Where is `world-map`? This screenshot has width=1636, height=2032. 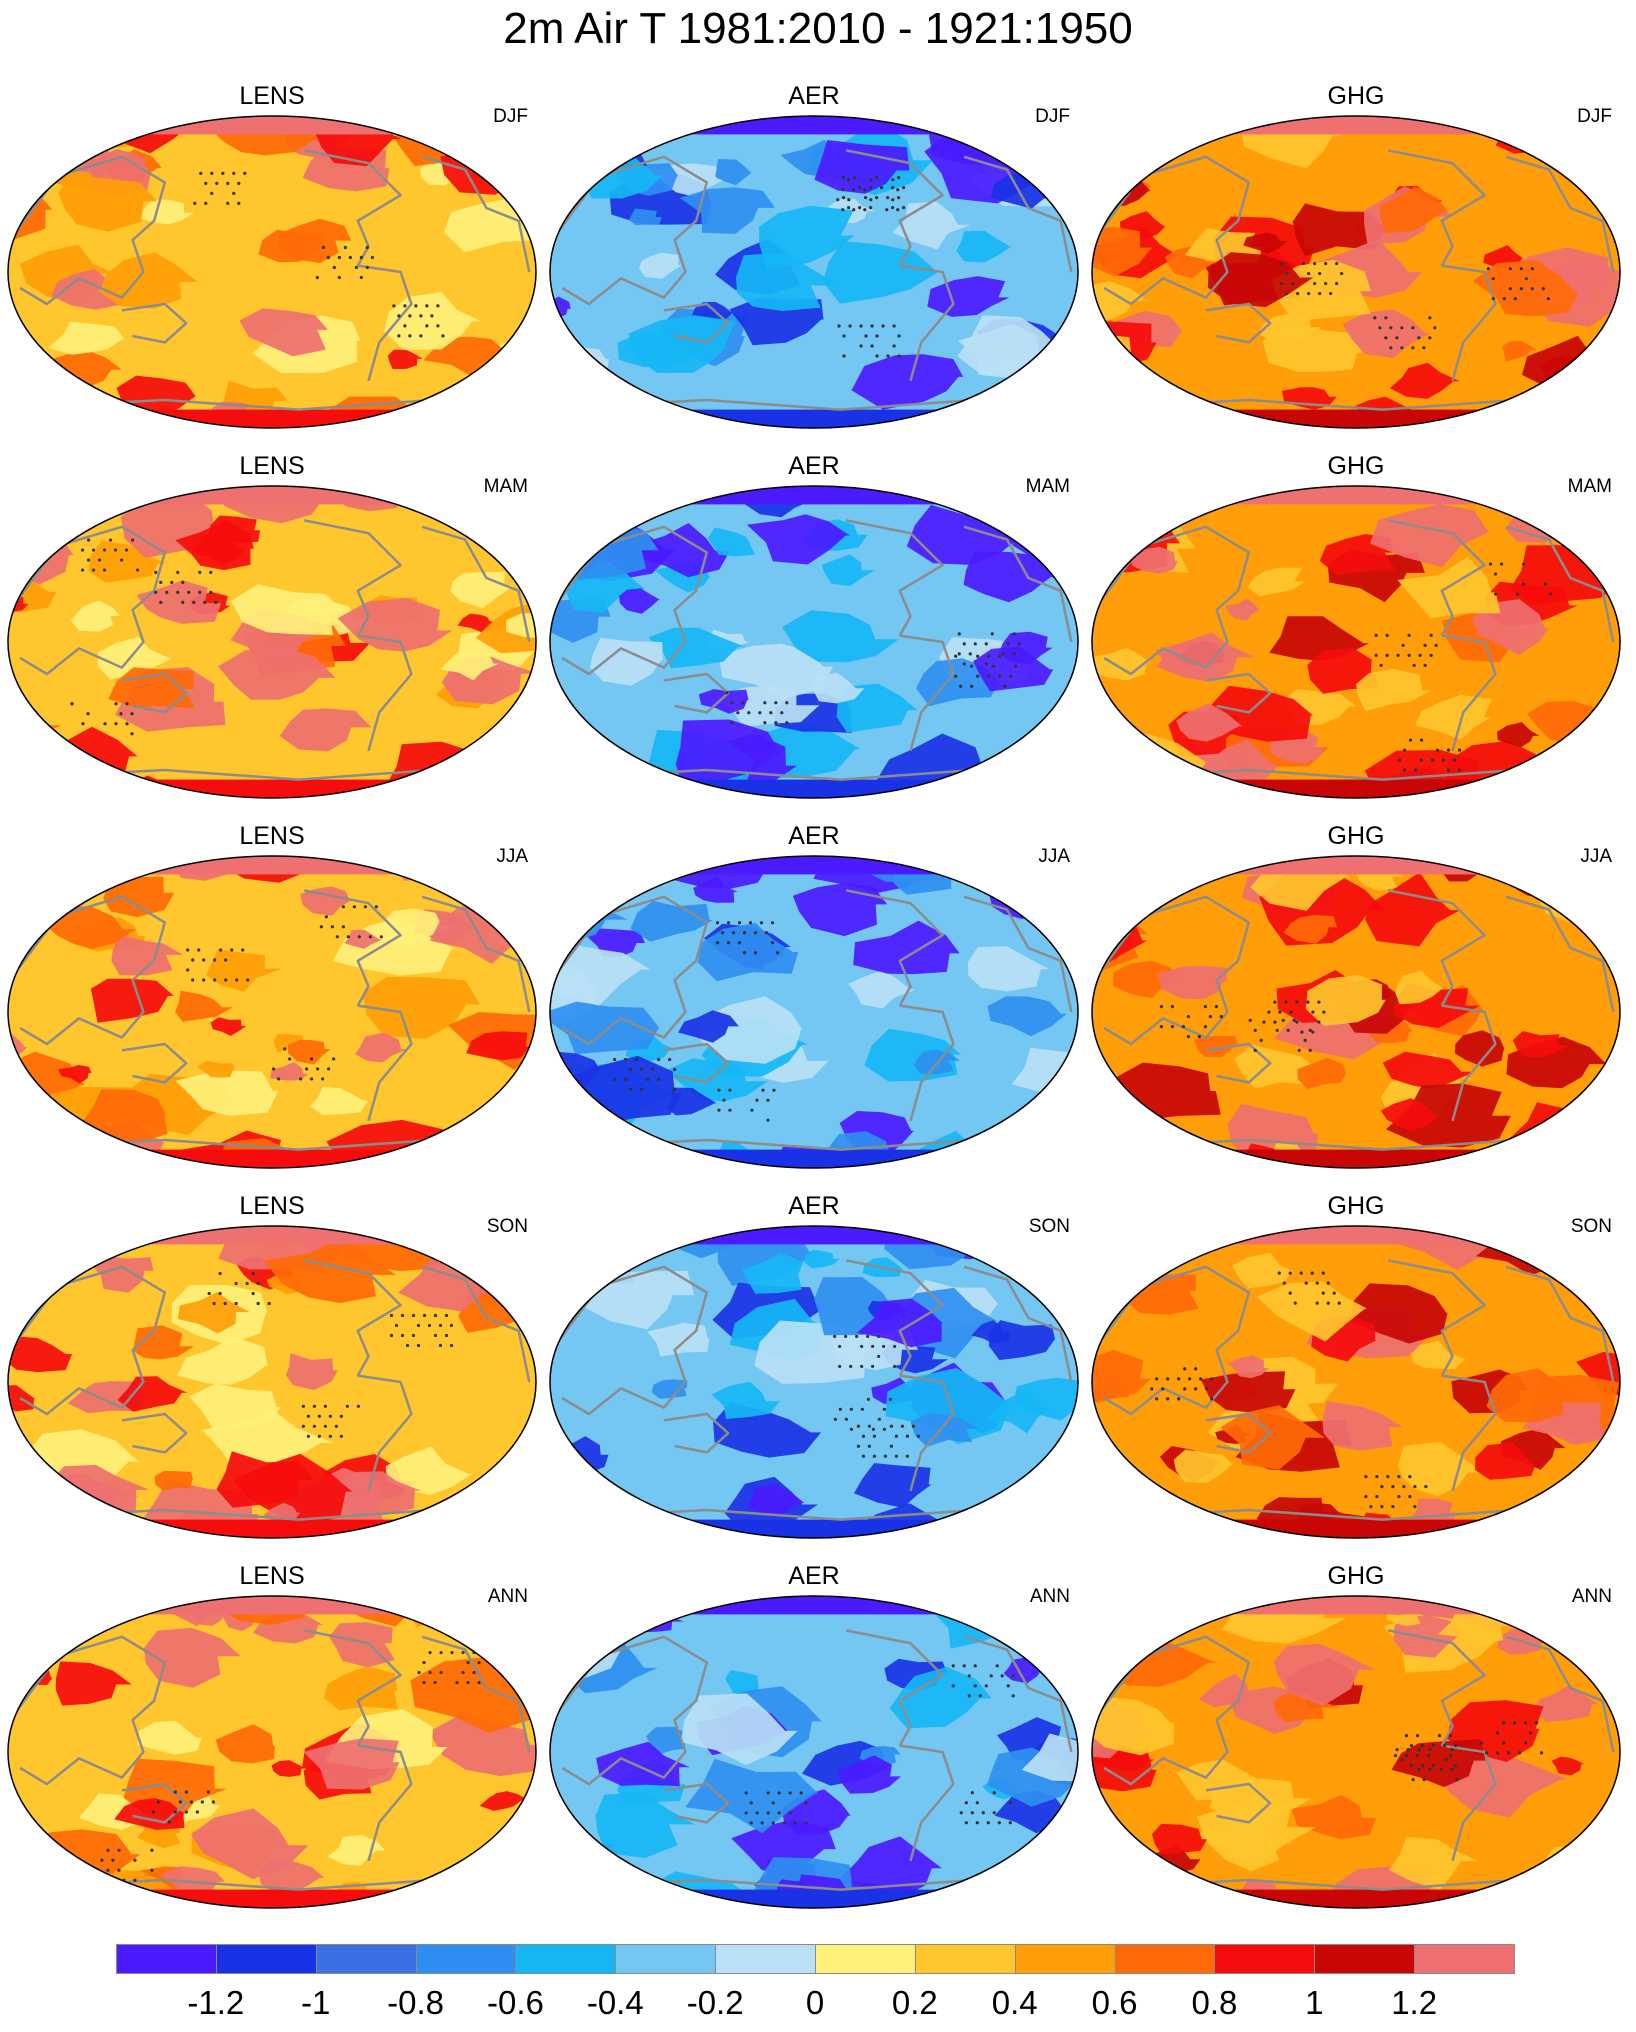
world-map is located at coordinates (272, 1752).